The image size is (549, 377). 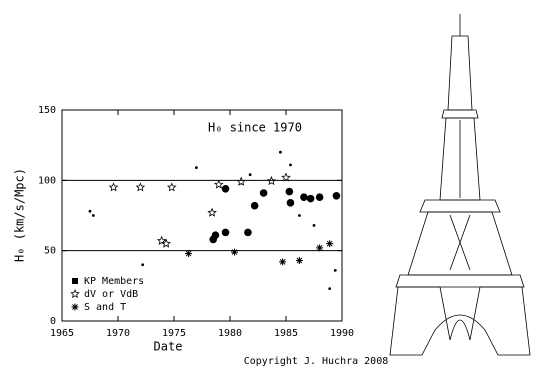 I want to click on legend-label: dV or VdB, so click(x=111, y=294).